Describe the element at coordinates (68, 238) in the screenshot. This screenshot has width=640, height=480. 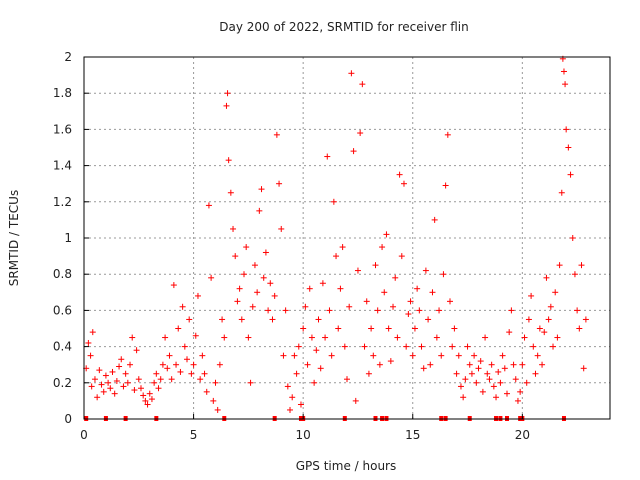
I see `y-tick-label: 1` at that location.